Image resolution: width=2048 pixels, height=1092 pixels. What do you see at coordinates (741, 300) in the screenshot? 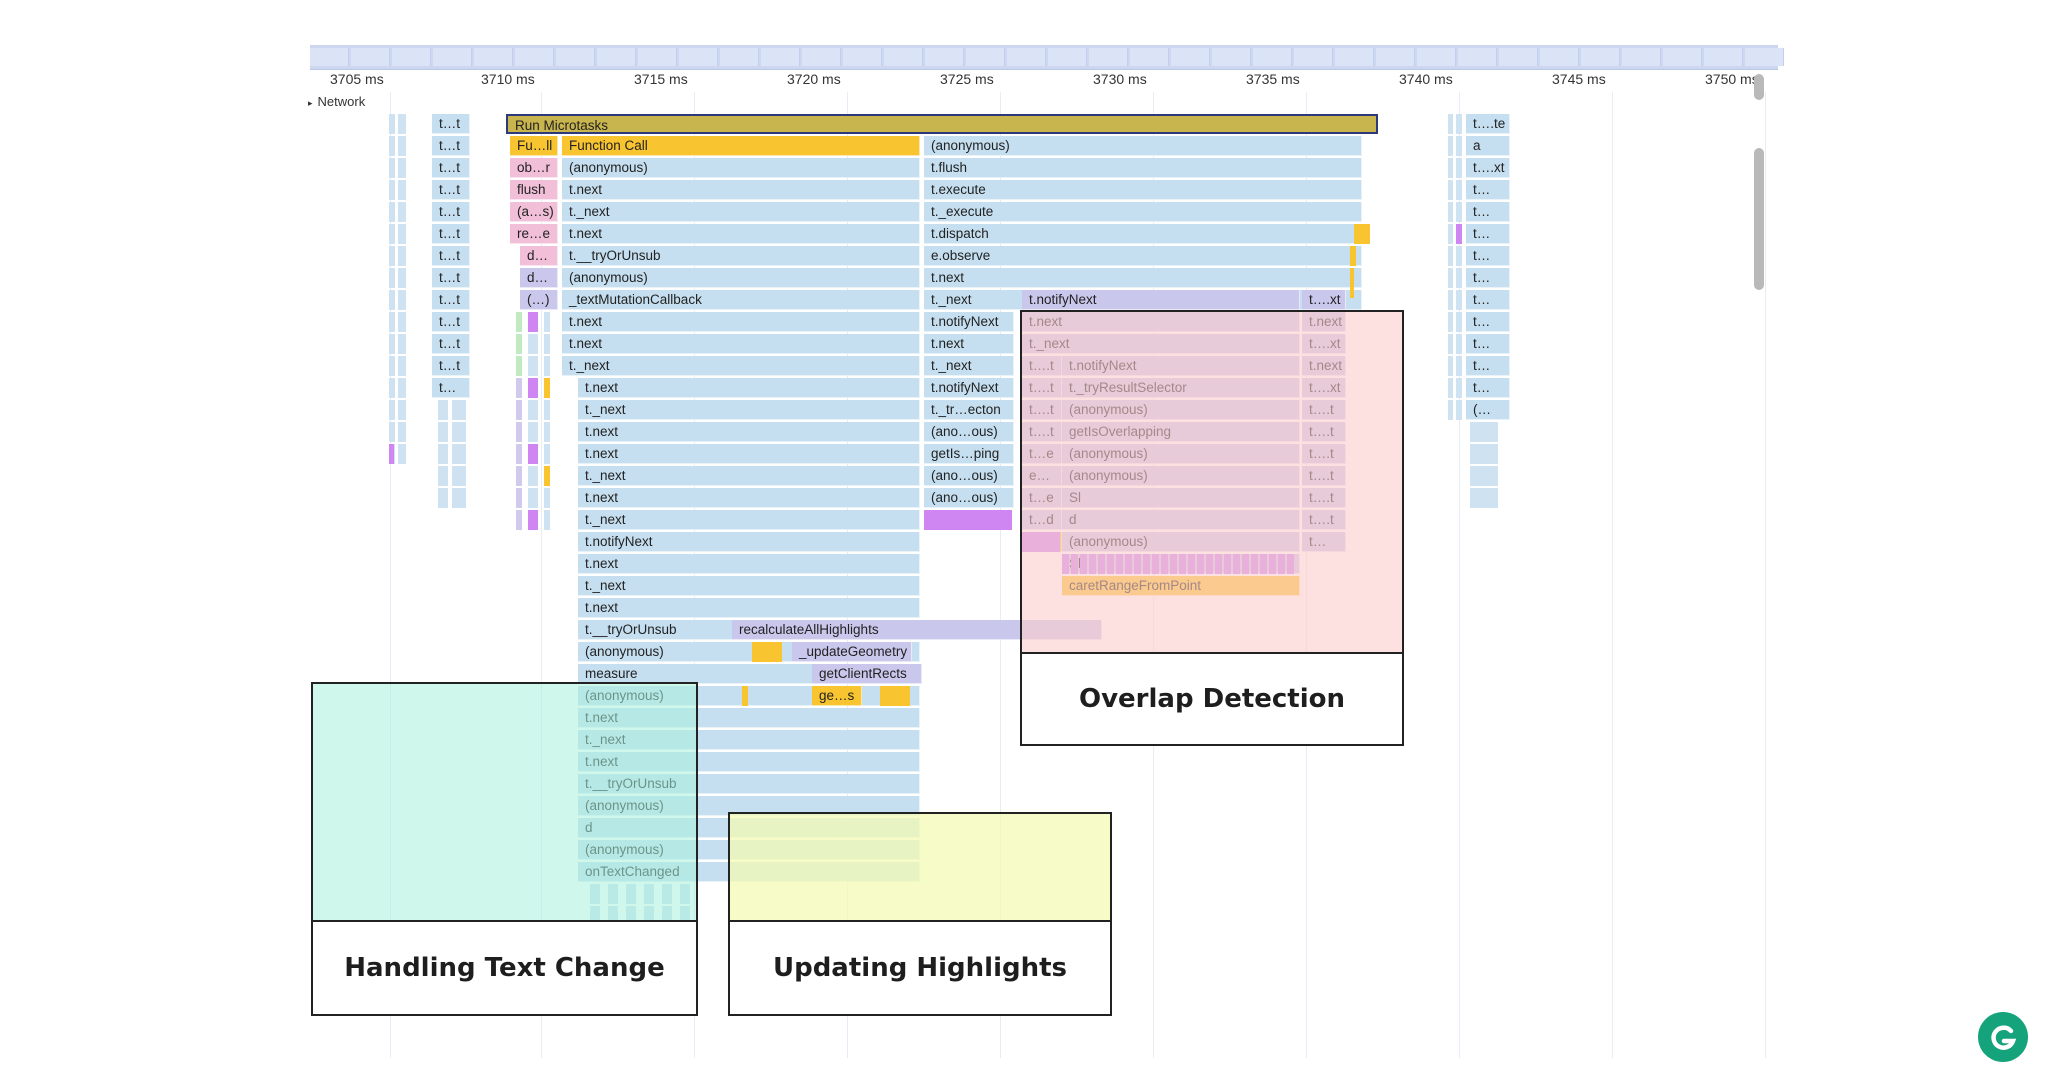
I see `call-frame: _textMutationCallback` at bounding box center [741, 300].